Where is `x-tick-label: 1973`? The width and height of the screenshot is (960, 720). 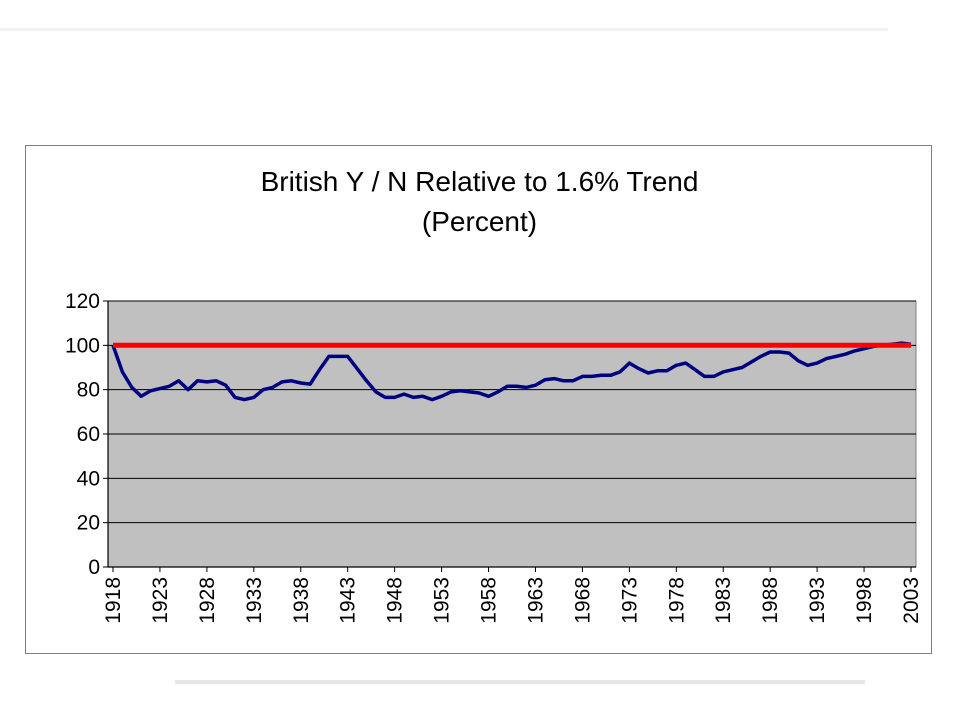 x-tick-label: 1973 is located at coordinates (629, 600).